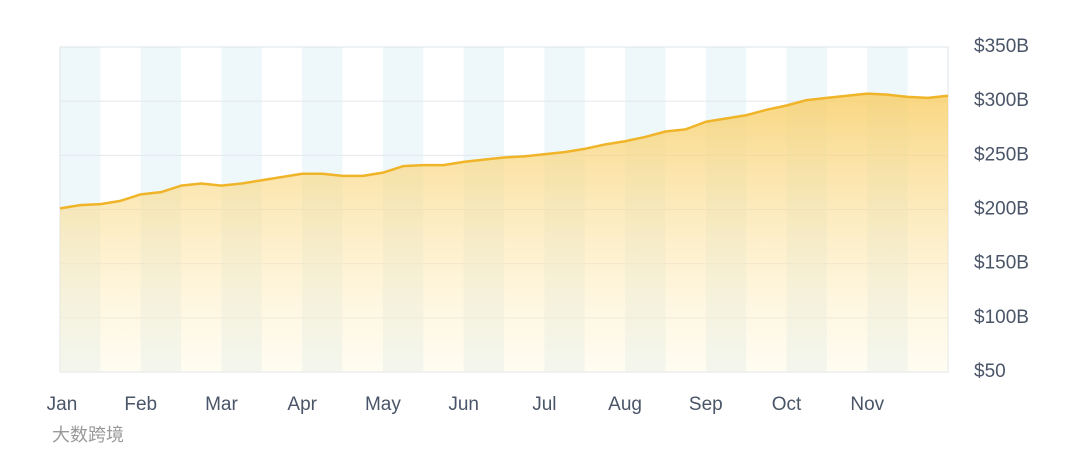  I want to click on x-tick-label: Jun, so click(463, 404).